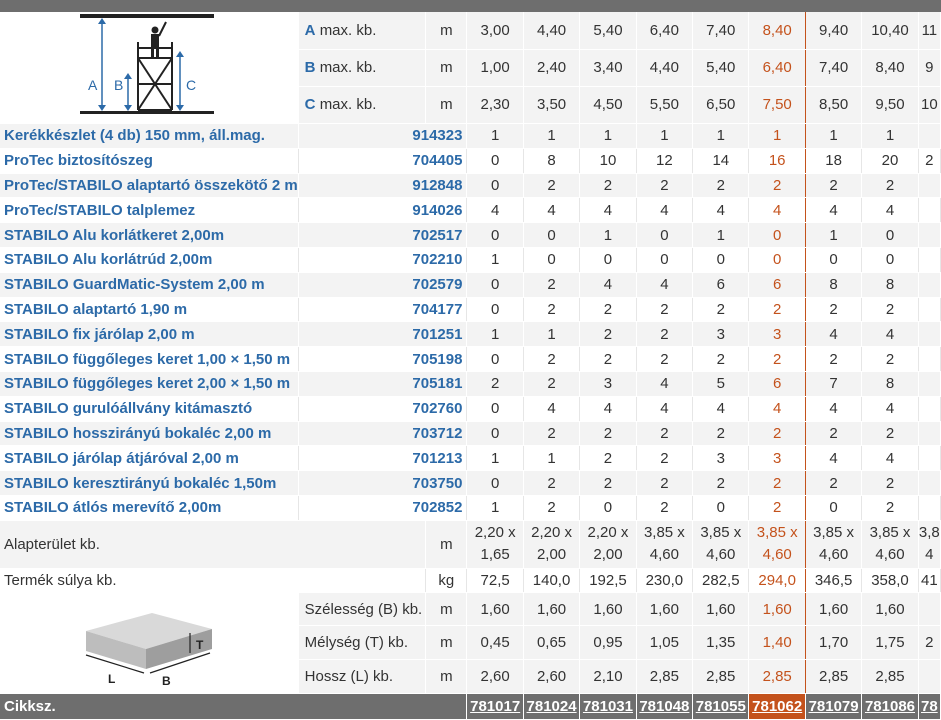 This screenshot has height=720, width=941. What do you see at coordinates (383, 483) in the screenshot?
I see `item-code-link: 703750` at bounding box center [383, 483].